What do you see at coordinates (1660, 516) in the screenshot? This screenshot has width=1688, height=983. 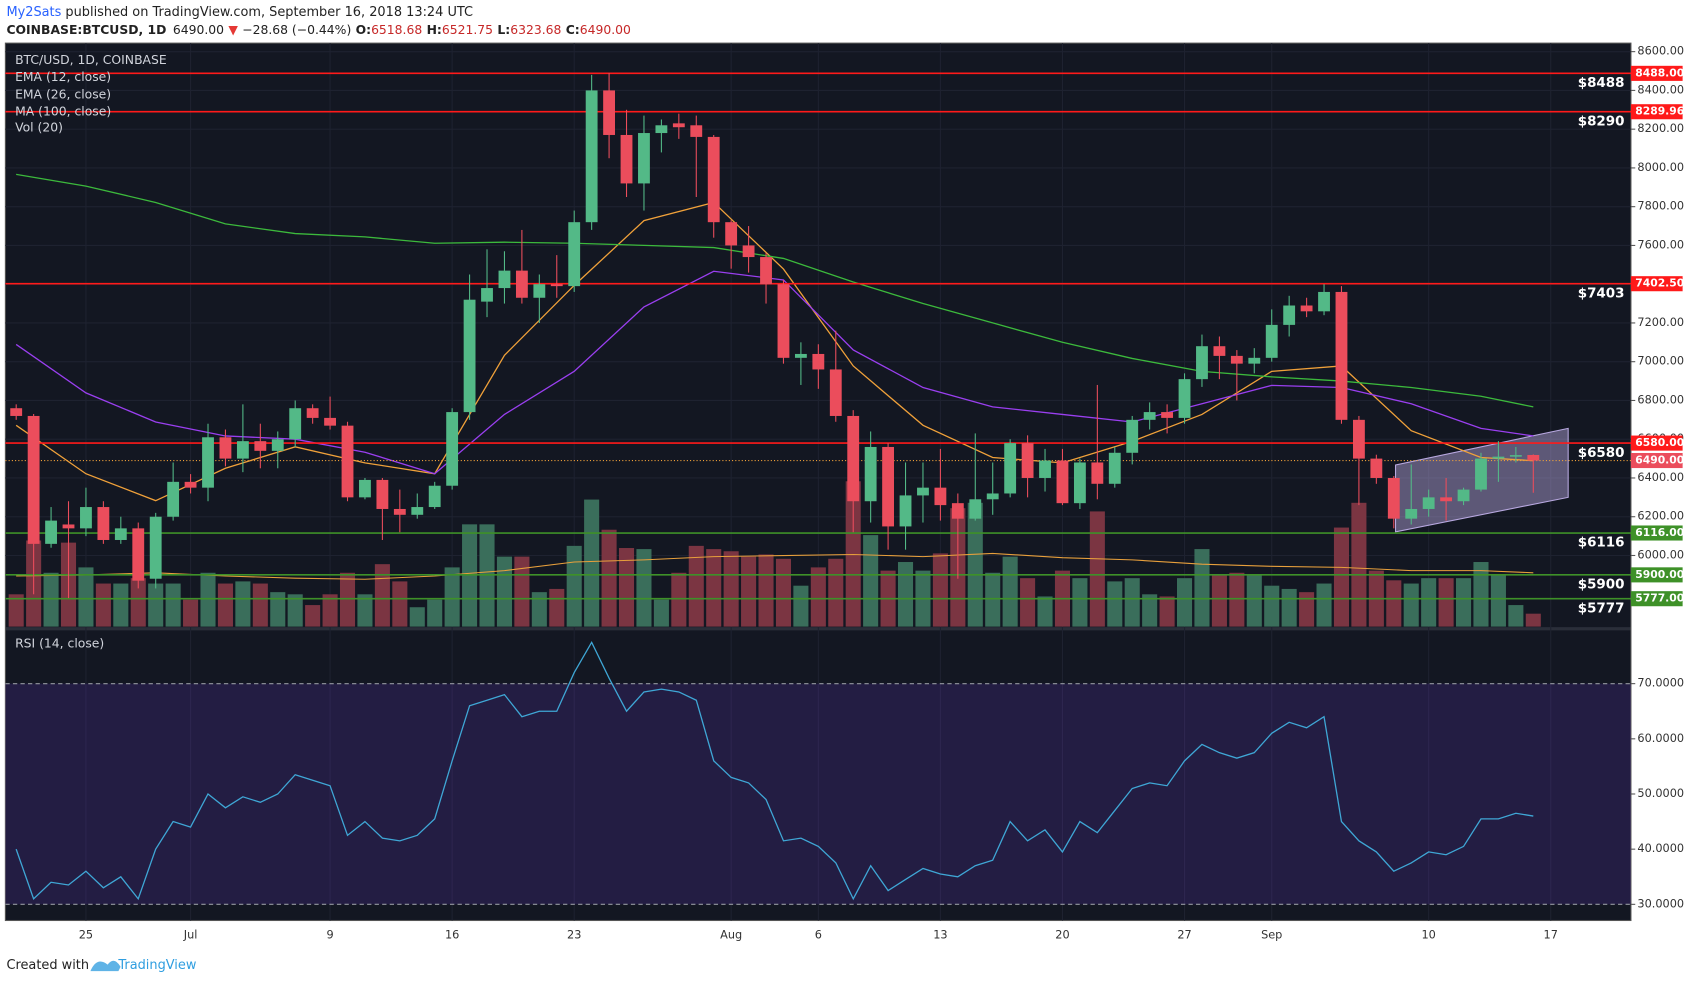 I see `y-tick-label: 6200.00` at bounding box center [1660, 516].